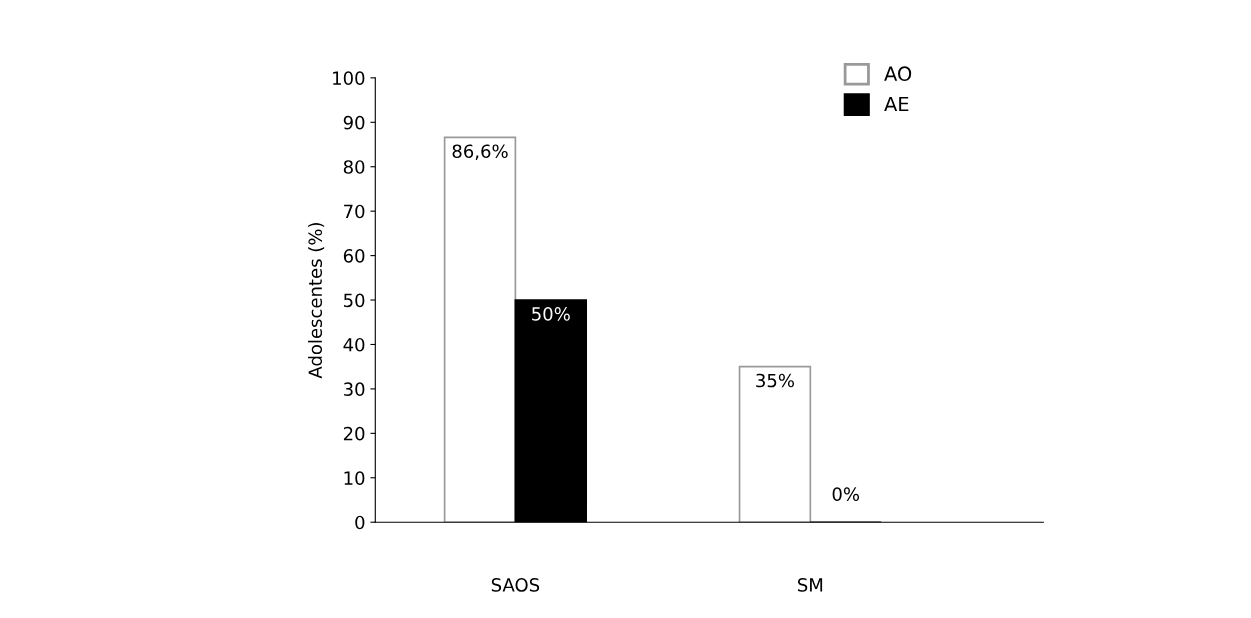 The height and width of the screenshot is (618, 1251). I want to click on data-label: 86,6%, so click(480, 152).